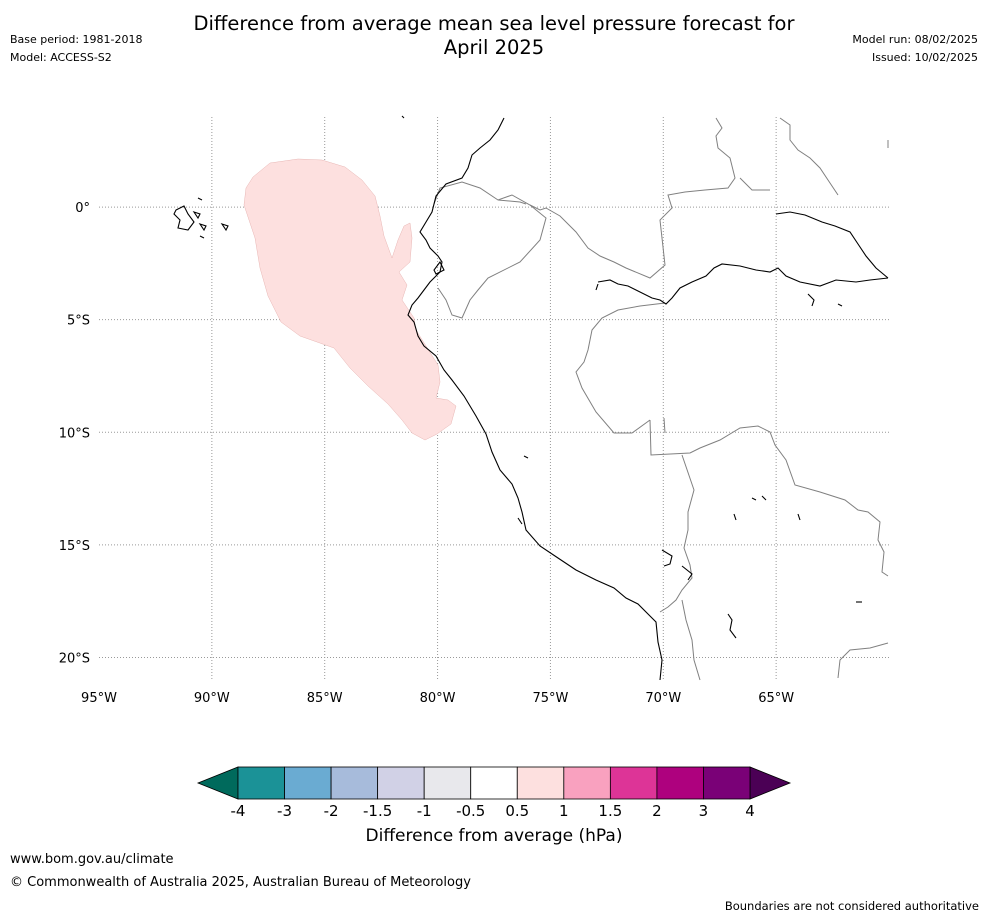 This screenshot has width=988, height=919. Describe the element at coordinates (550, 698) in the screenshot. I see `lon-tick-label: 75°W` at that location.